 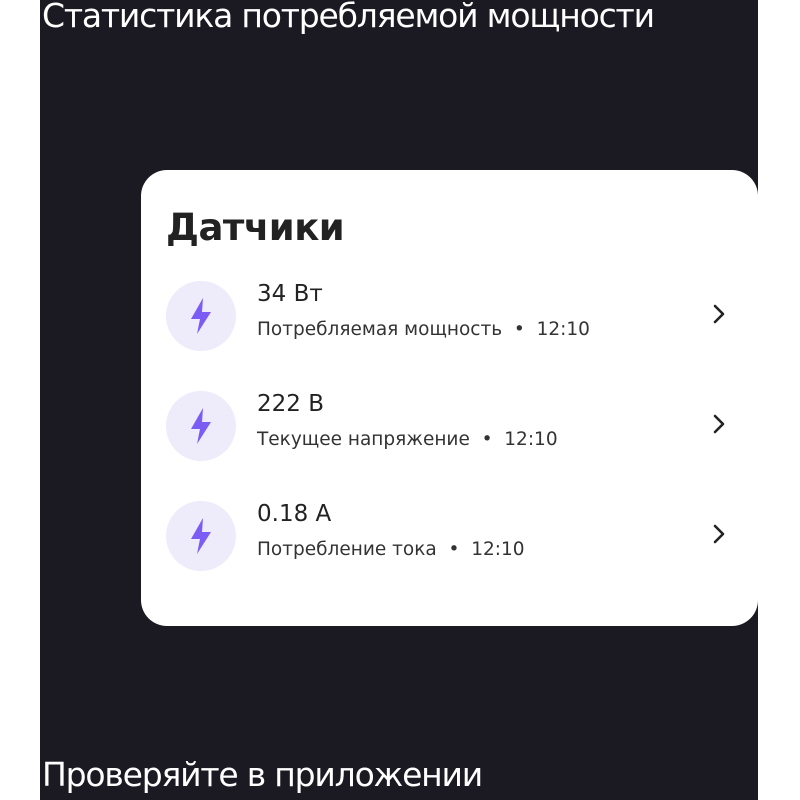 I want to click on sensor-meta: Потребление тока • 12:10, so click(x=391, y=549).